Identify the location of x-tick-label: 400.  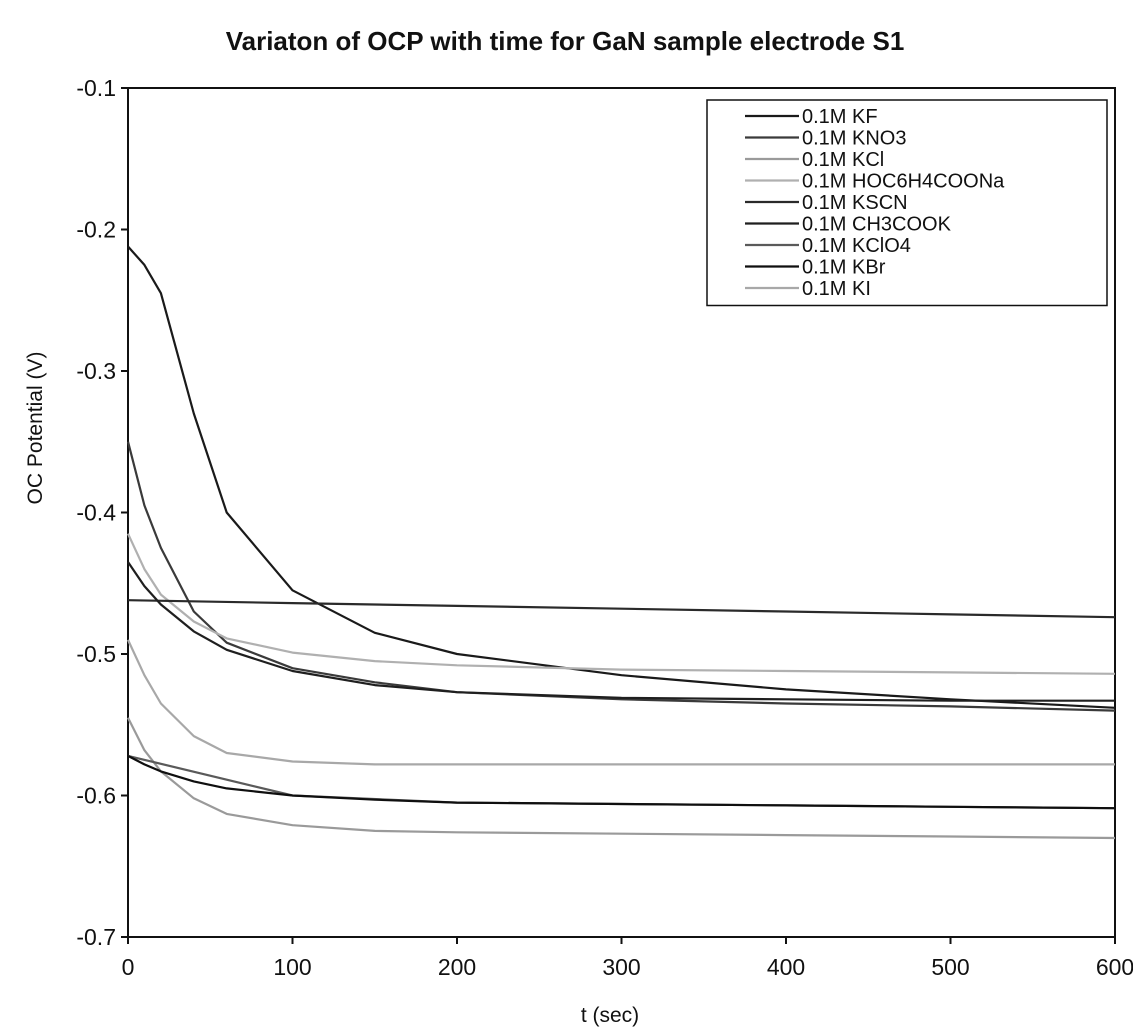
(786, 967).